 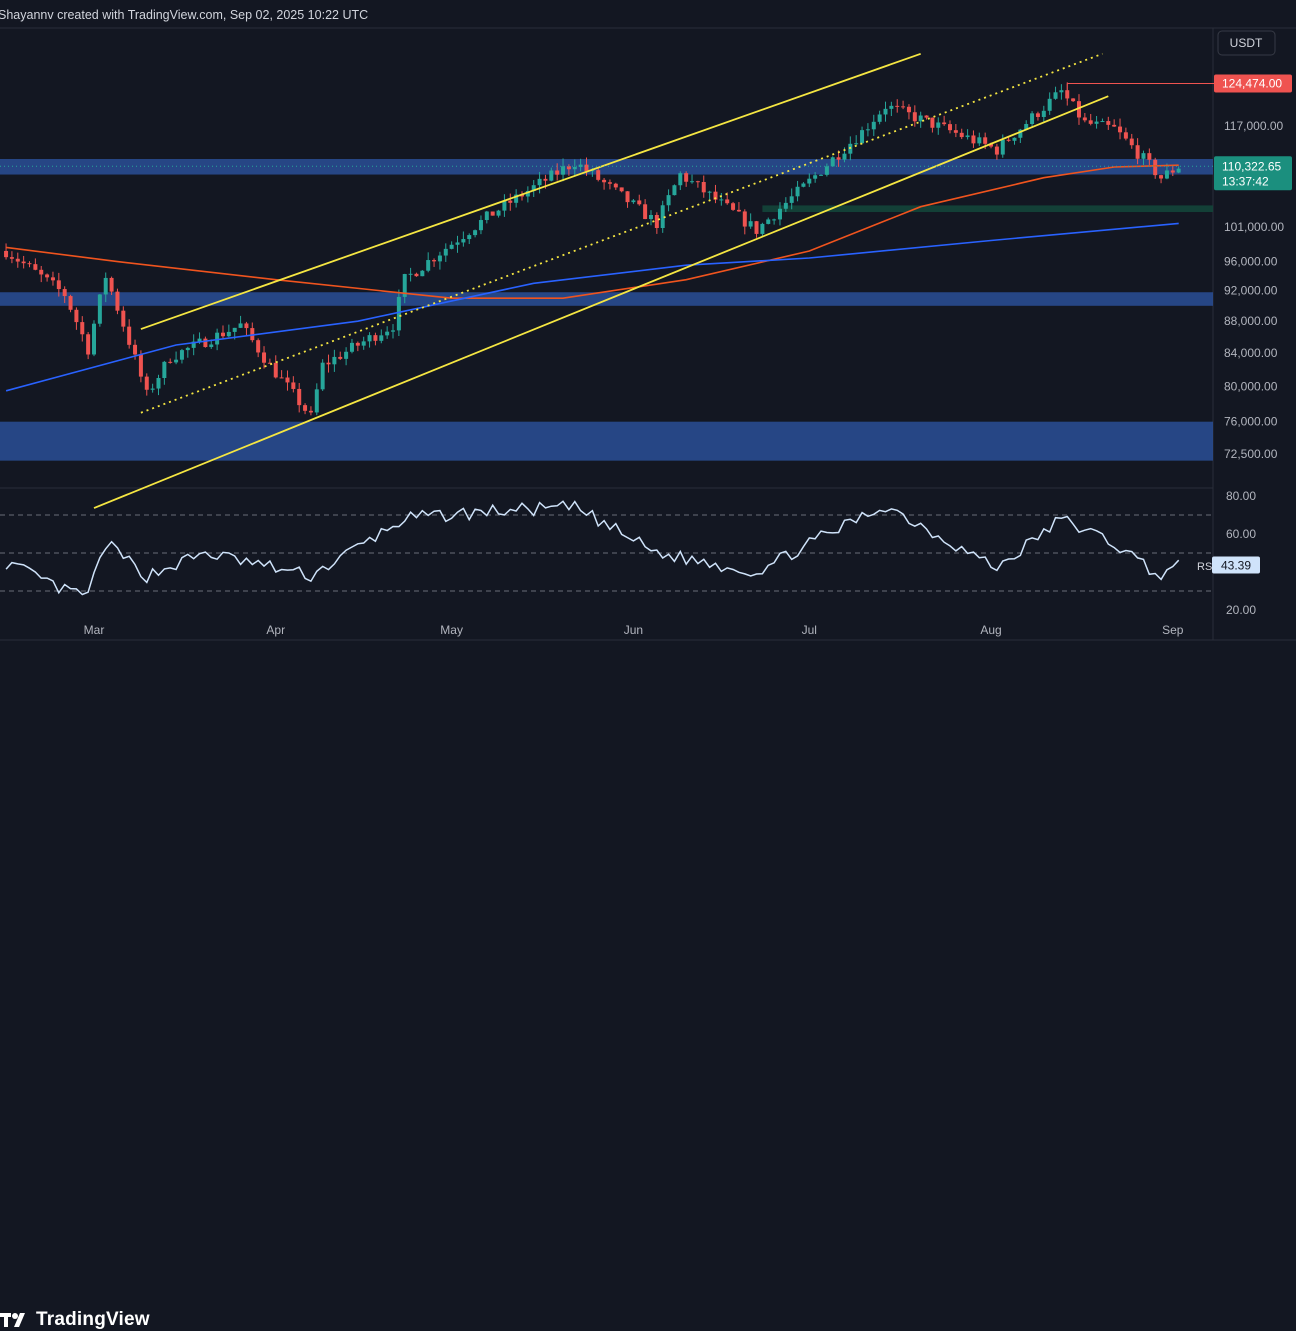 I want to click on time-axis-label: Aug, so click(x=990, y=630).